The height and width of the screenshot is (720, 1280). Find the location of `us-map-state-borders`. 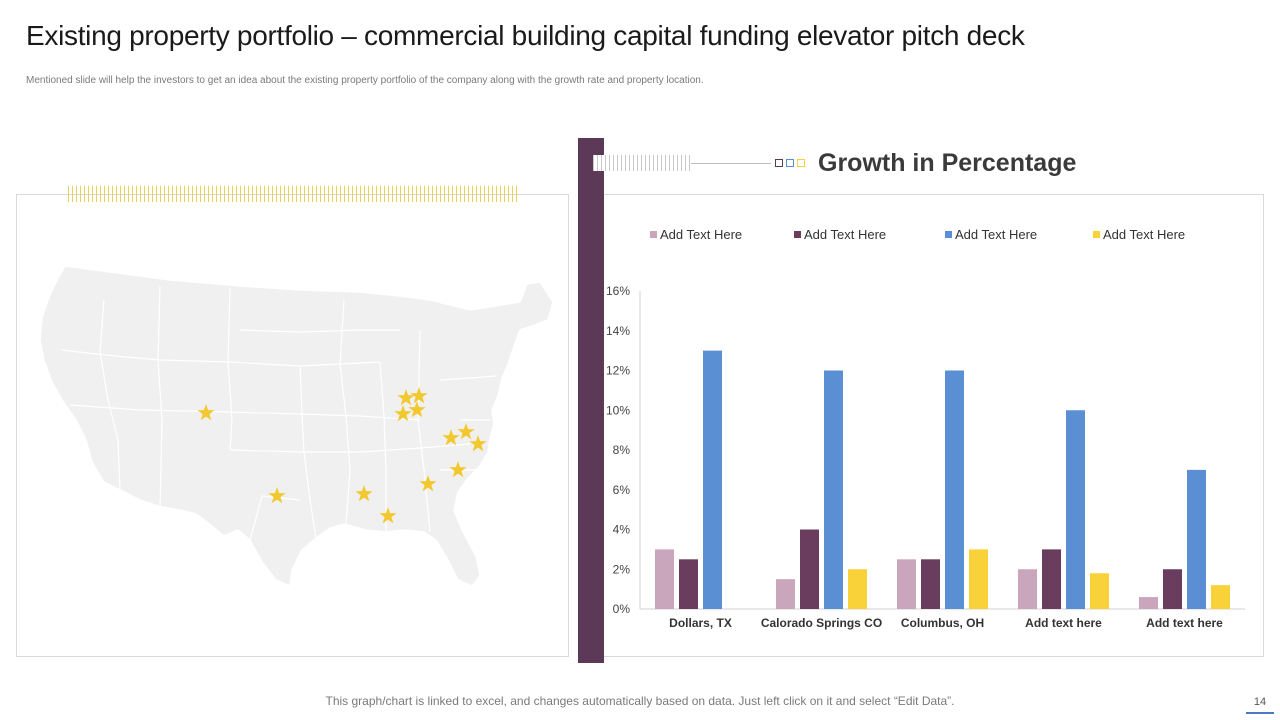

us-map-state-borders is located at coordinates (279, 413).